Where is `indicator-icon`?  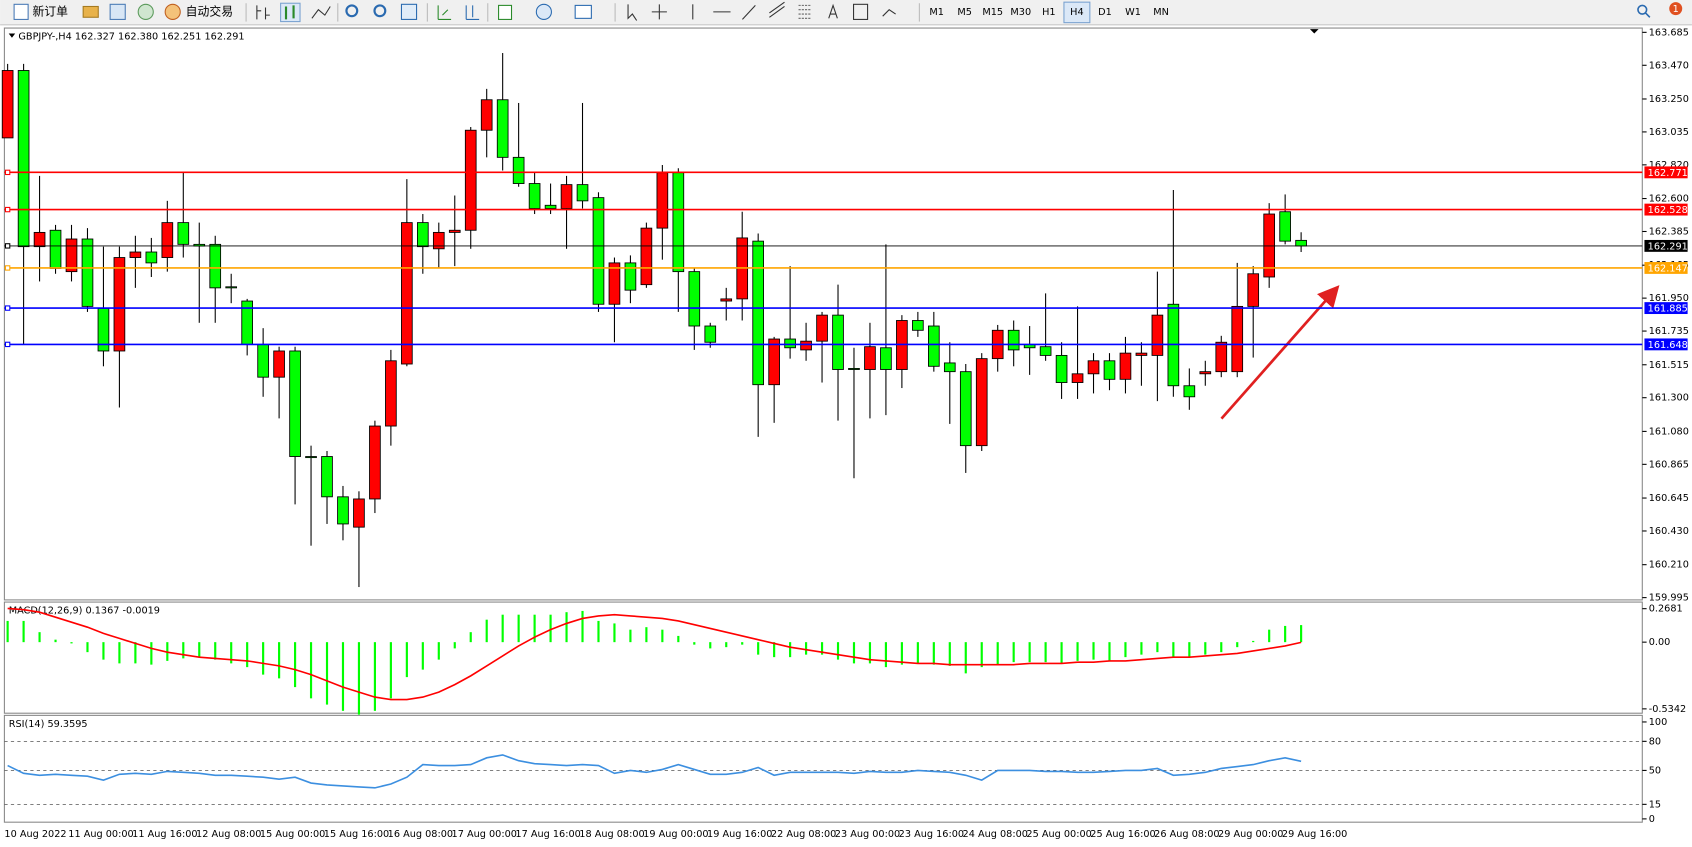 indicator-icon is located at coordinates (505, 12).